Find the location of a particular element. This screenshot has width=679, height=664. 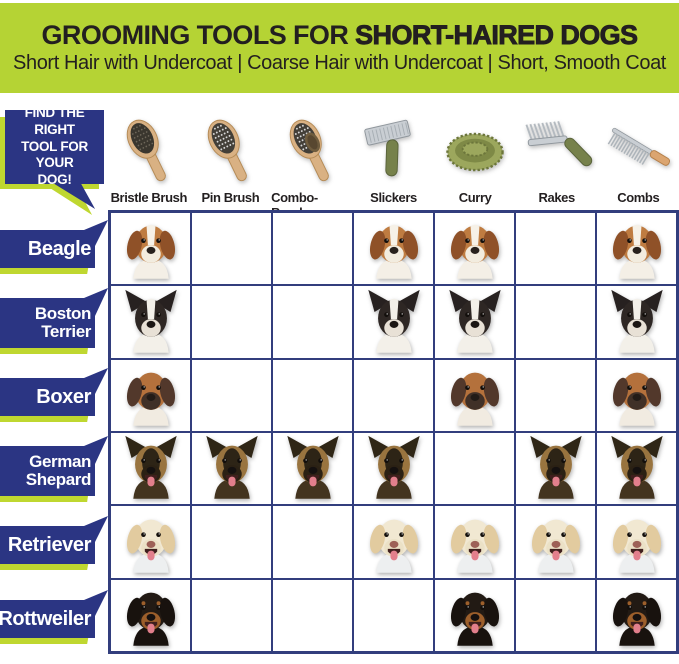

cell-german-shepard-bristle-brush is located at coordinates (150, 469).